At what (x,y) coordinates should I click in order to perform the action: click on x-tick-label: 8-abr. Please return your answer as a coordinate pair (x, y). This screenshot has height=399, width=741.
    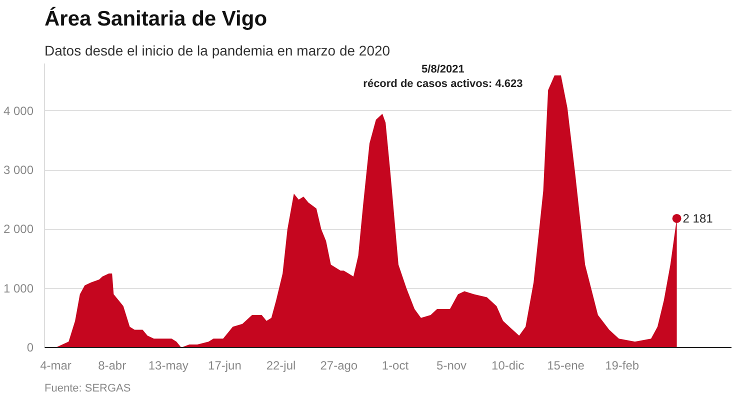
    Looking at the image, I should click on (112, 365).